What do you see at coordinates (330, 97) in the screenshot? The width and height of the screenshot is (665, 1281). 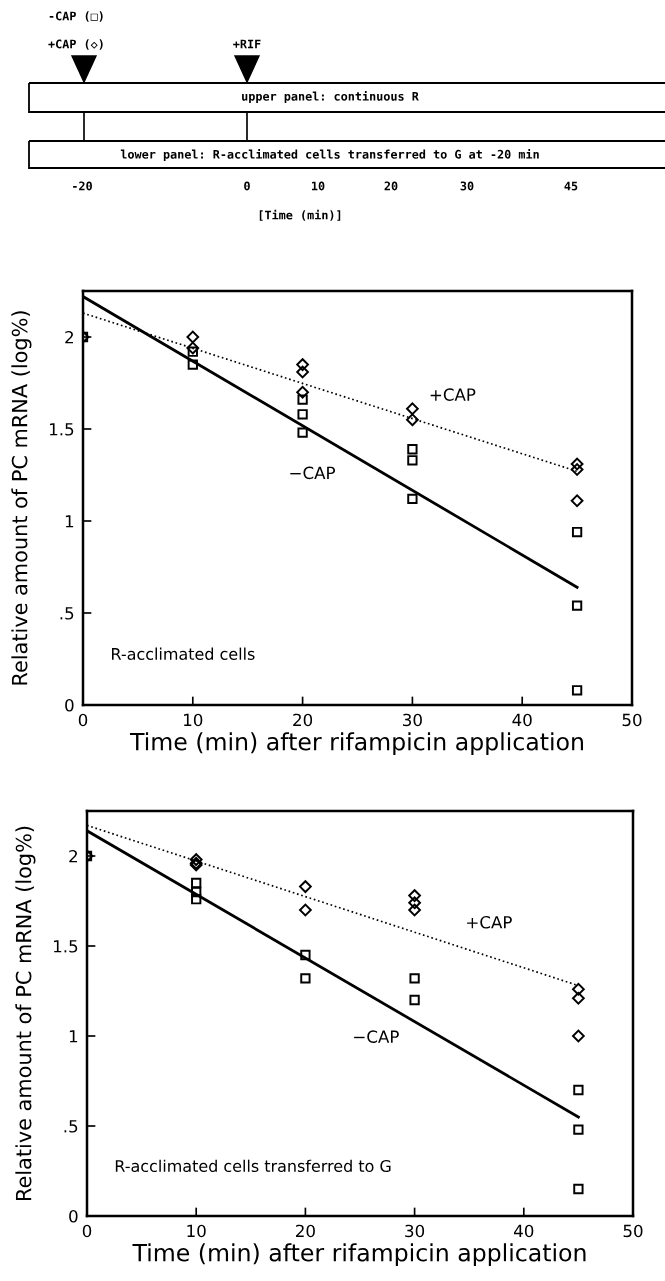 I see `text: upper panel: continuous R` at bounding box center [330, 97].